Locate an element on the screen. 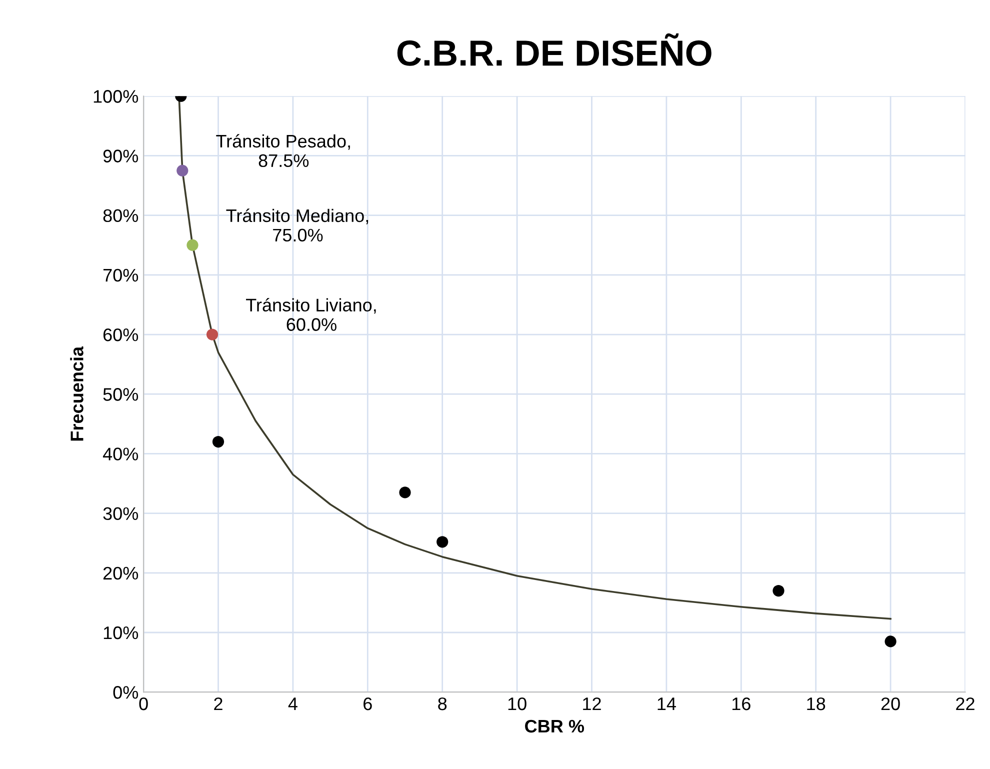  y-tick-label: 40% is located at coordinates (120, 454).